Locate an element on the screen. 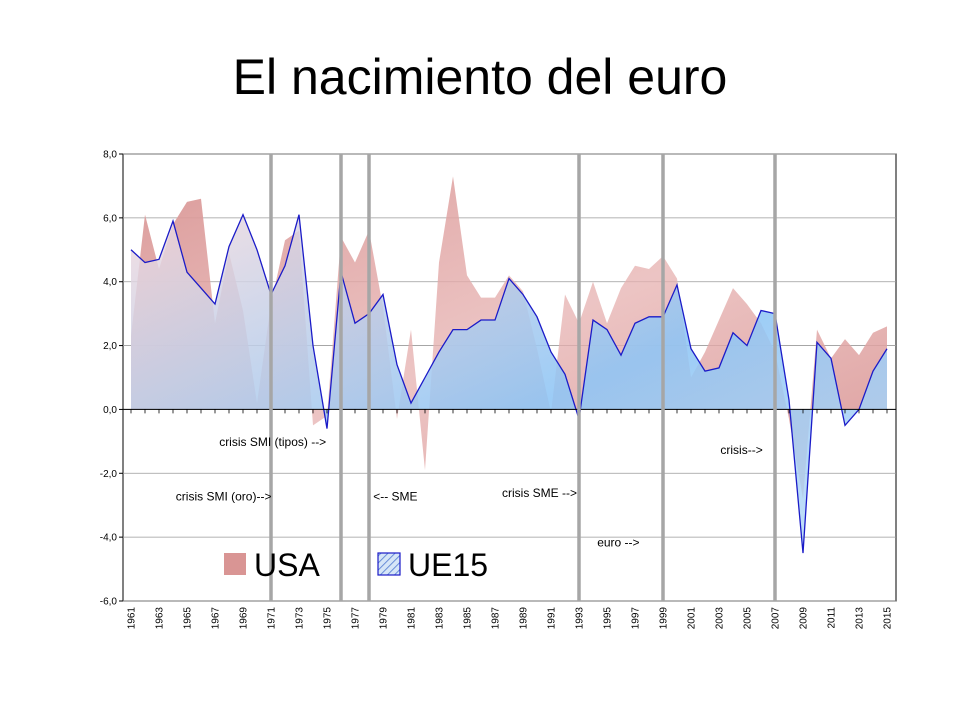 The width and height of the screenshot is (960, 720). x-tick-label: 1983 is located at coordinates (440, 618).